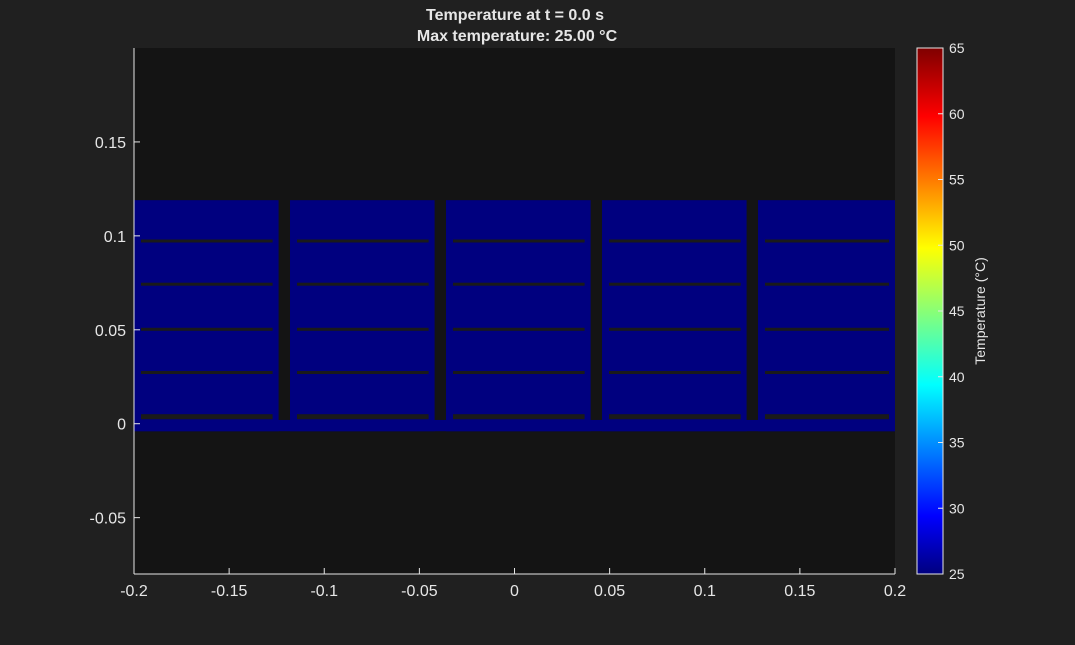 The width and height of the screenshot is (1075, 645). Describe the element at coordinates (957, 377) in the screenshot. I see `colorbar-tick-label: 40` at that location.